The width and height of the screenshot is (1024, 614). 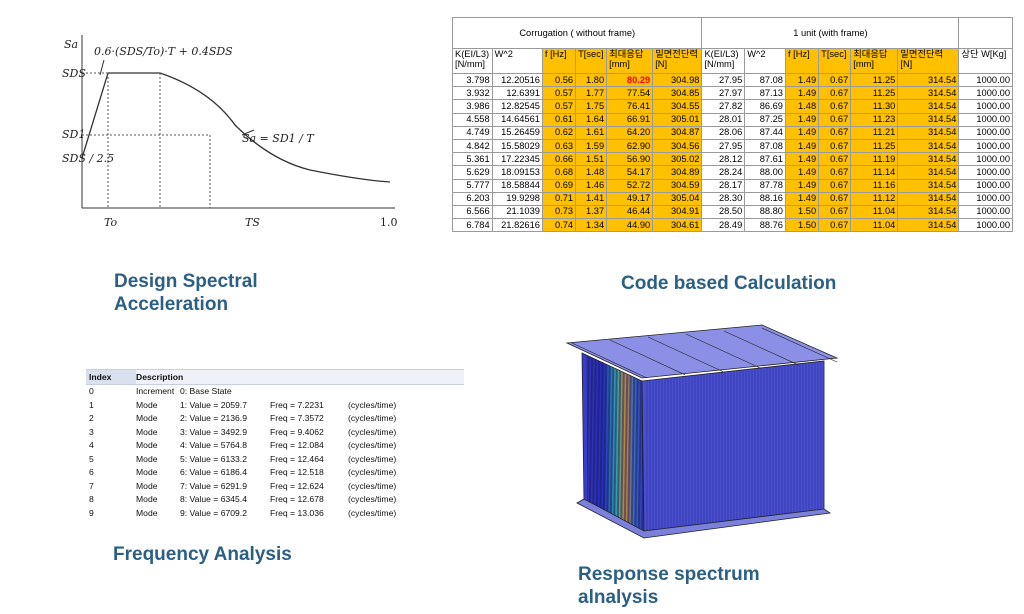 What do you see at coordinates (186, 281) in the screenshot?
I see `caption-line: Design Spectral` at bounding box center [186, 281].